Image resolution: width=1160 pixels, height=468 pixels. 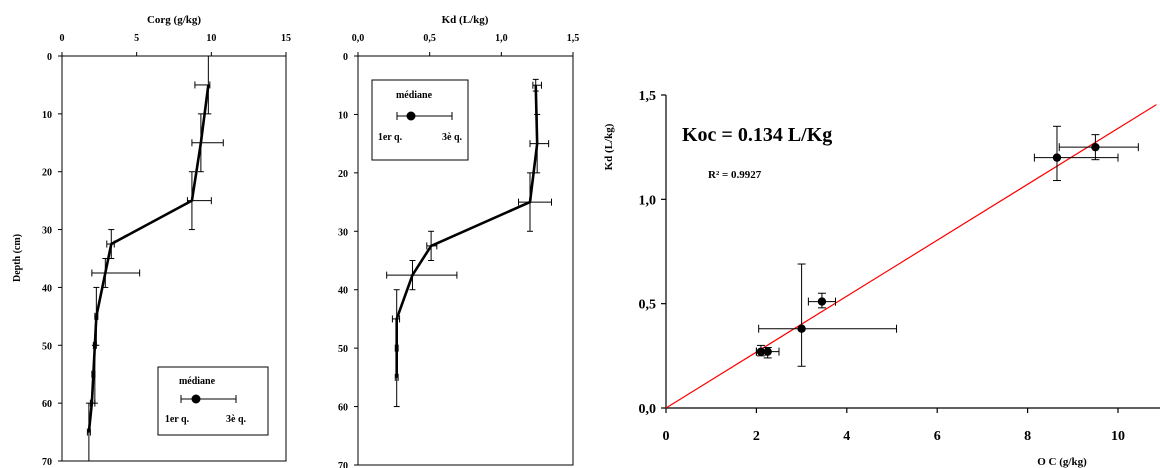 What do you see at coordinates (648, 305) in the screenshot?
I see `y-tick-label: 0,5` at bounding box center [648, 305].